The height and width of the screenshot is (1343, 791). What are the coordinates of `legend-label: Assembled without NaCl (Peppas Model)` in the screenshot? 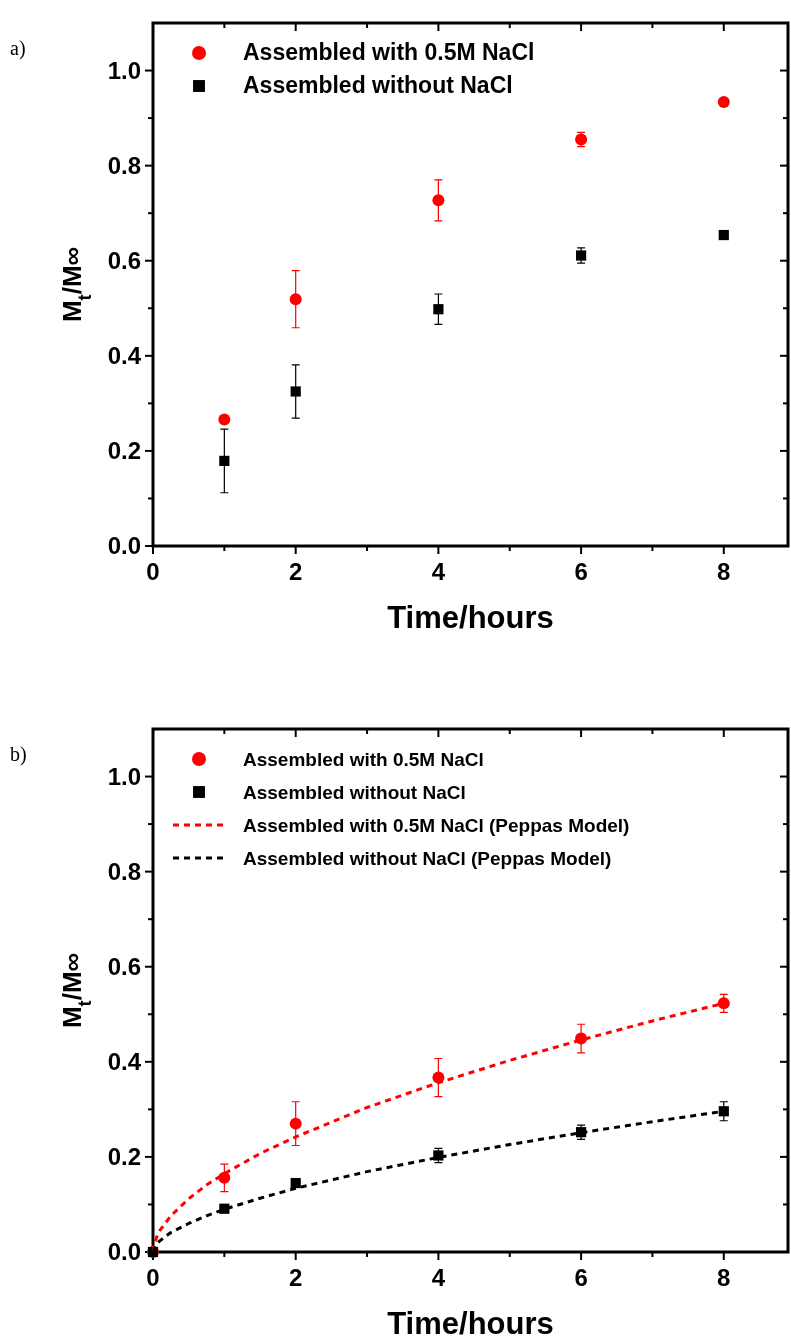 It's located at (427, 858).